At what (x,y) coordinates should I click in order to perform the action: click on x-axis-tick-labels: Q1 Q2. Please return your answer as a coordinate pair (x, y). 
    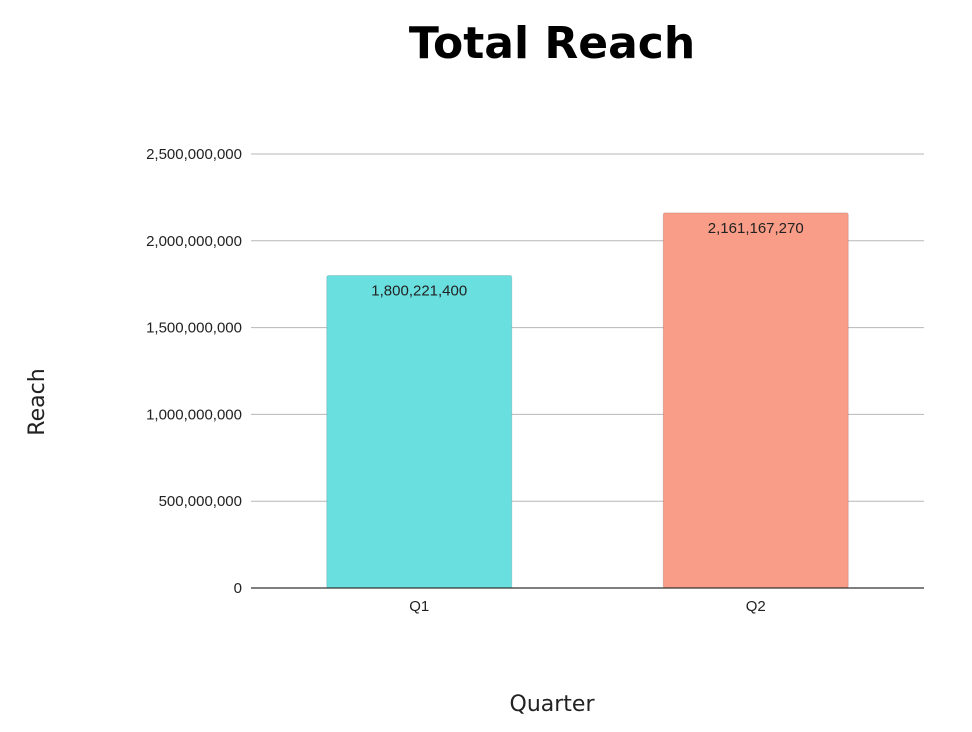
    Looking at the image, I should click on (587, 606).